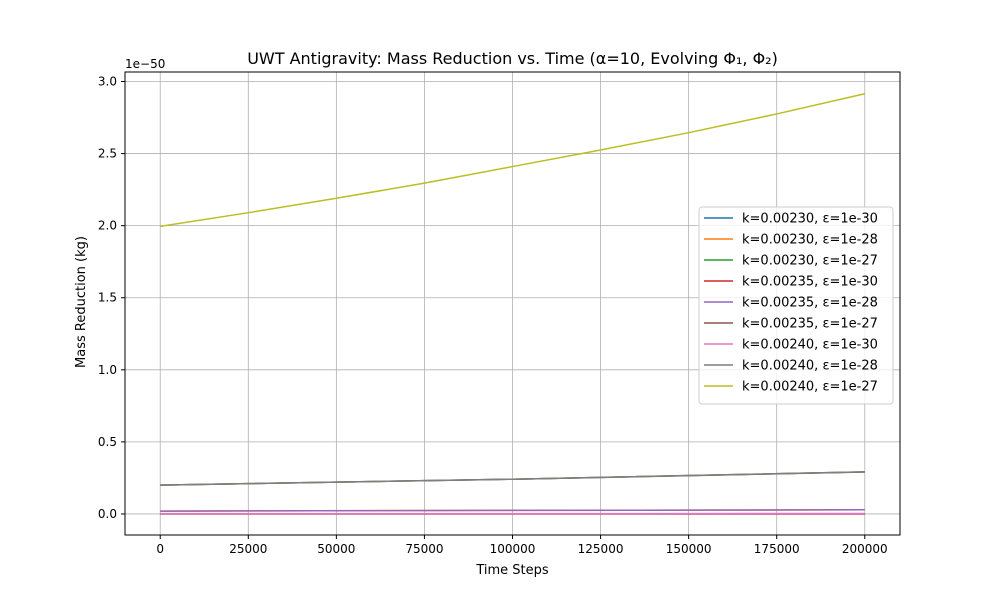  Describe the element at coordinates (512, 570) in the screenshot. I see `x-axis-label: Time Steps` at that location.